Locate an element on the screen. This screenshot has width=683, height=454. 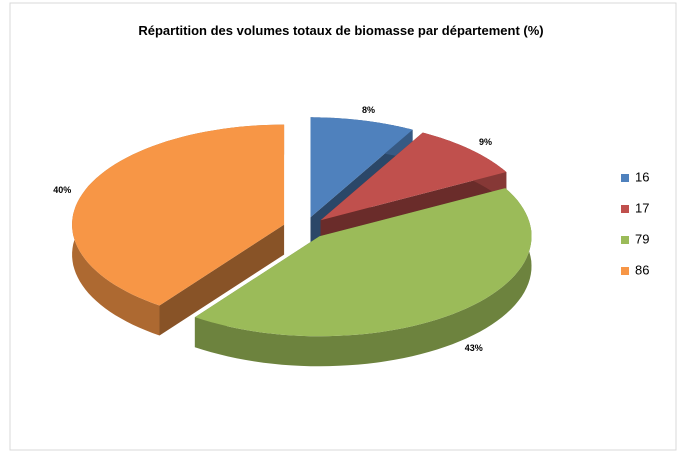
legend-label: 16 is located at coordinates (642, 176).